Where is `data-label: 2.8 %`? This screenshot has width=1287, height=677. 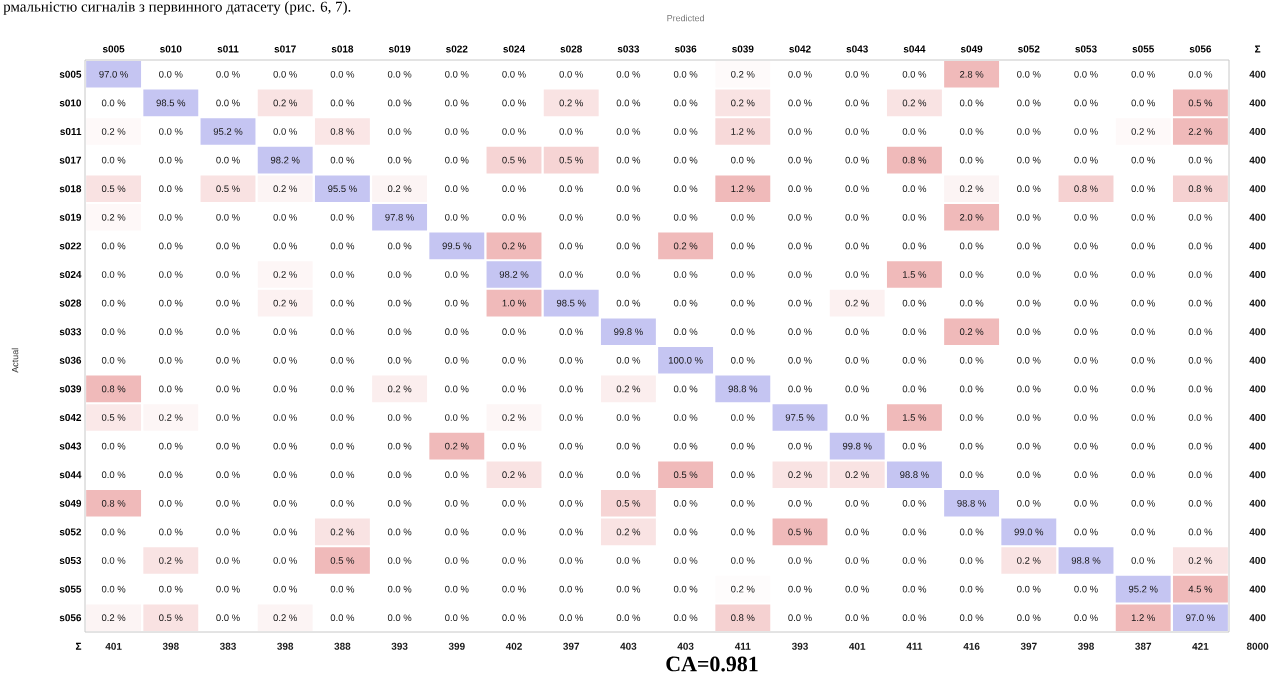
data-label: 2.8 % is located at coordinates (971, 74).